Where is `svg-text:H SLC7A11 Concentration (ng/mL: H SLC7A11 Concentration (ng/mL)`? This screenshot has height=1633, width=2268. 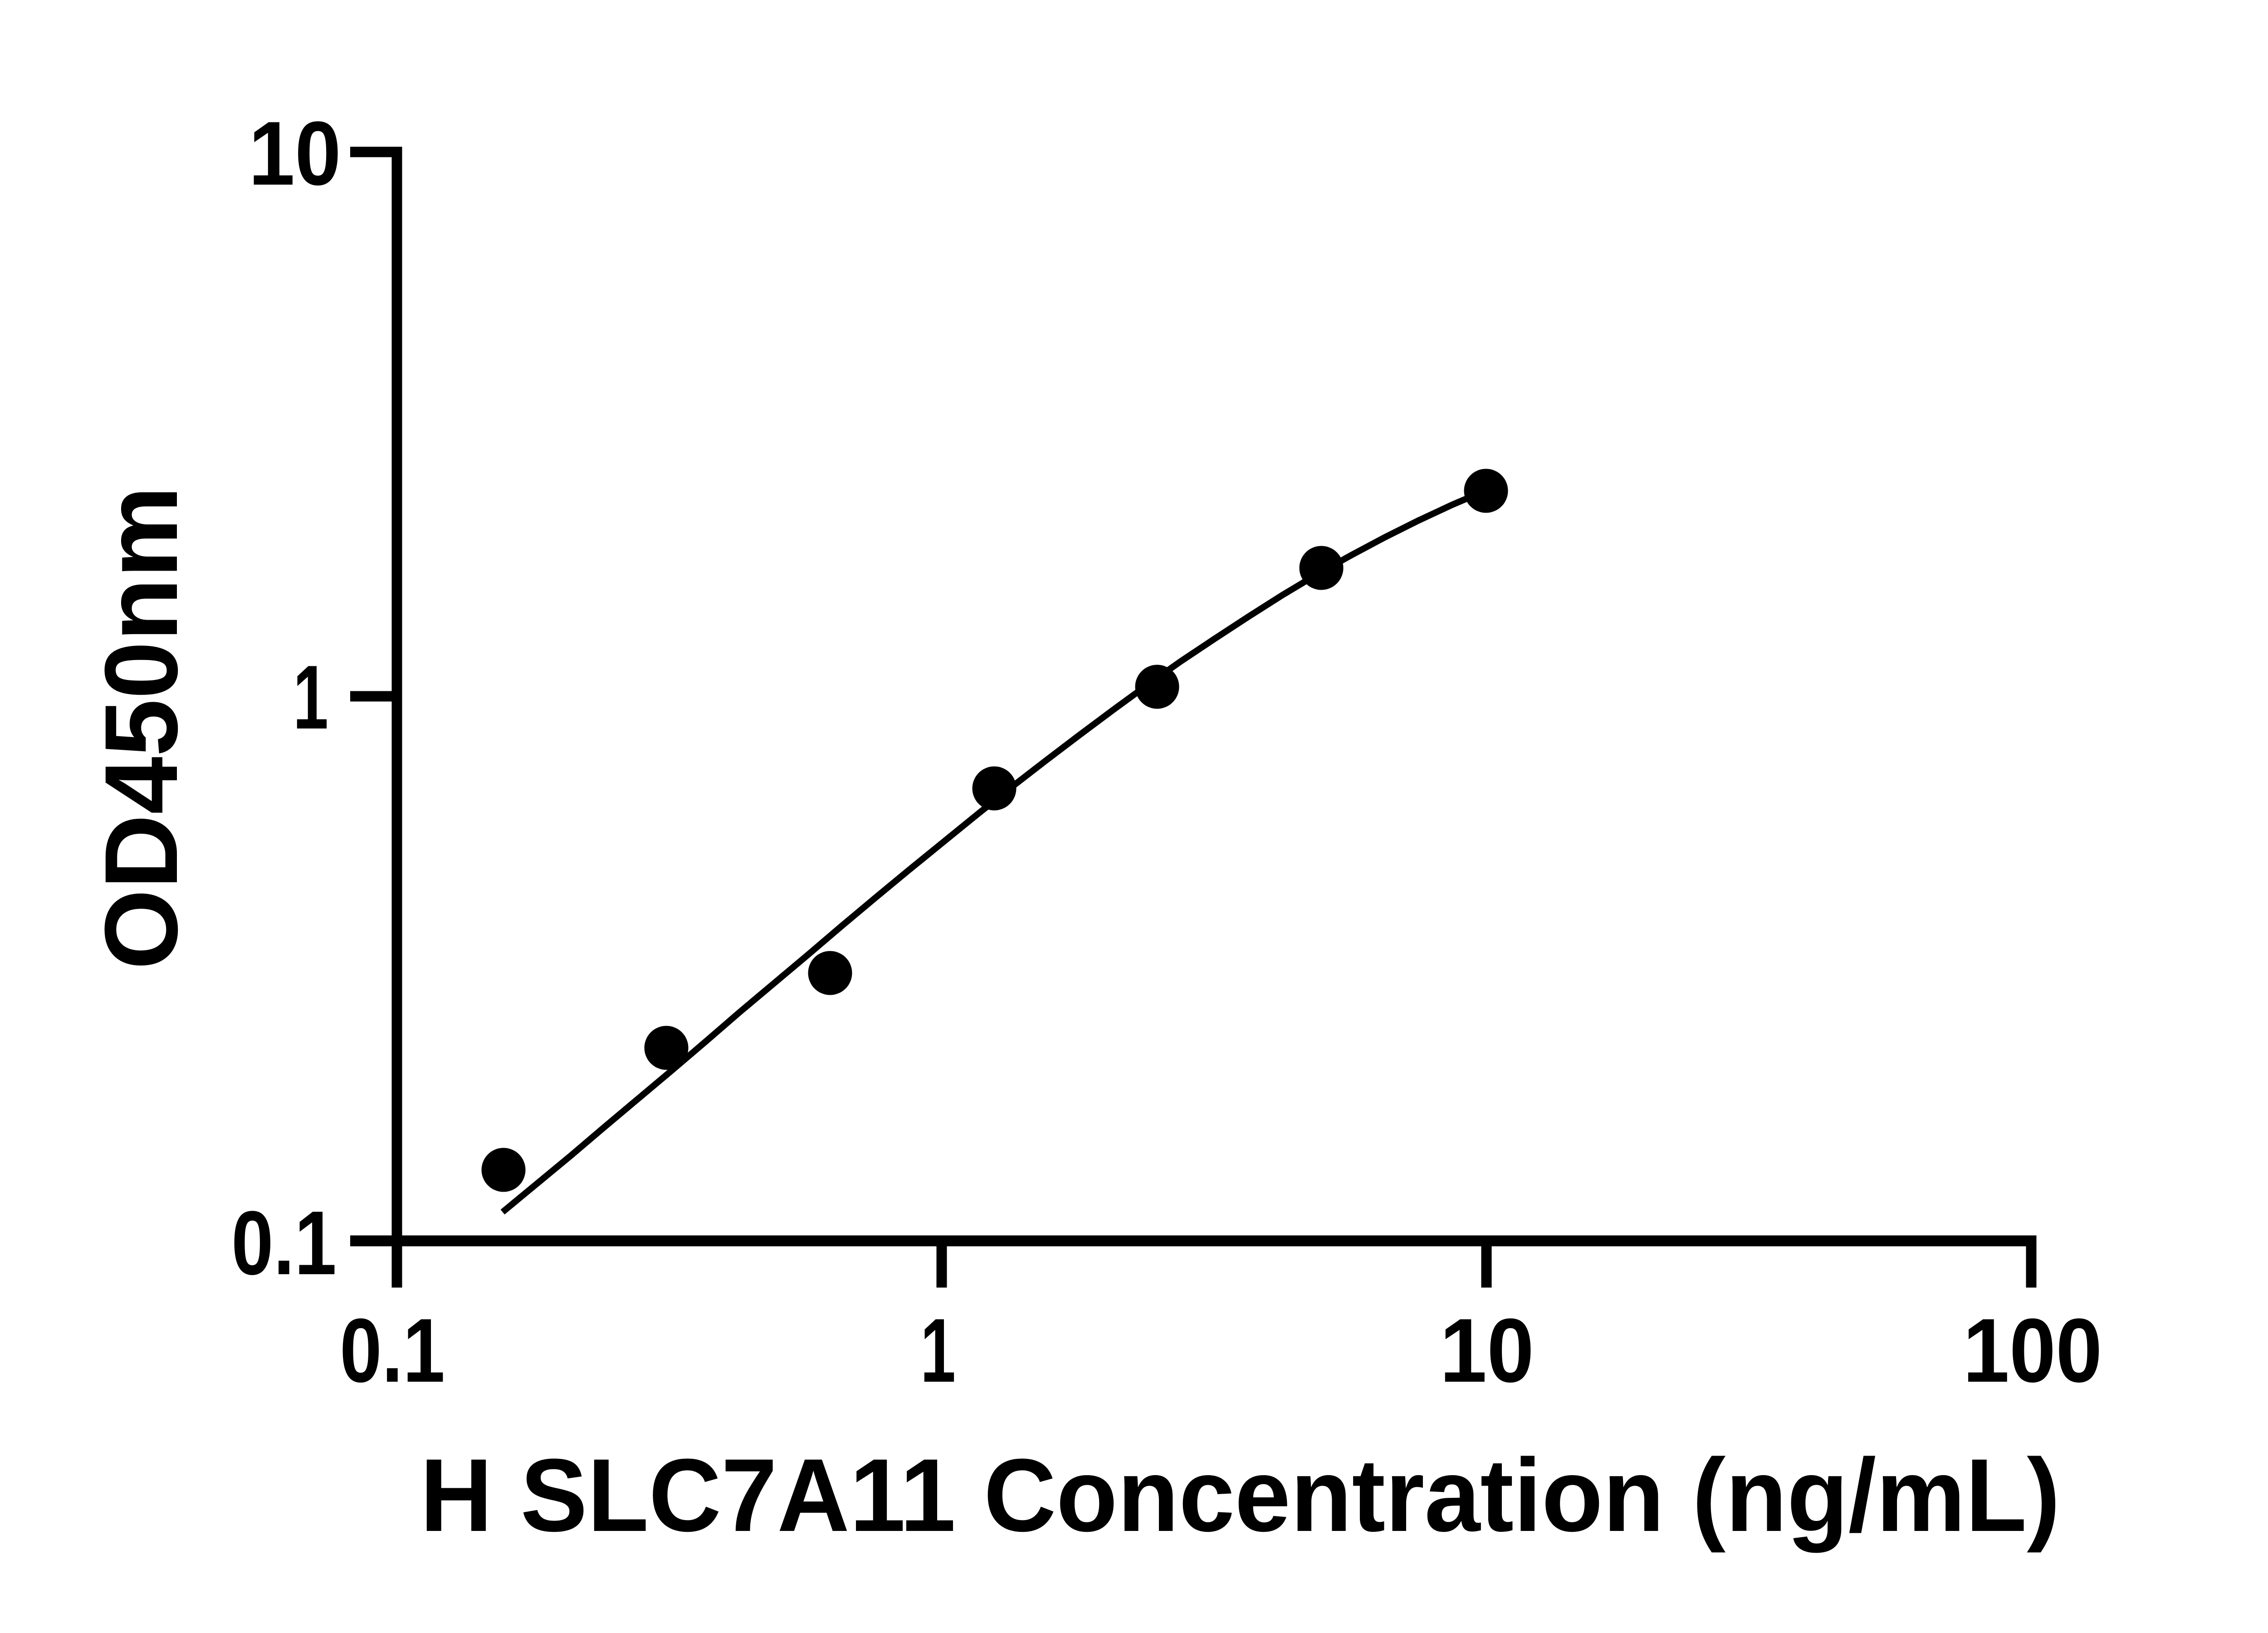 svg-text:H SLC7A11 Concentration (ng/mL: H SLC7A11 Concentration (ng/mL) is located at coordinates (1240, 1495).